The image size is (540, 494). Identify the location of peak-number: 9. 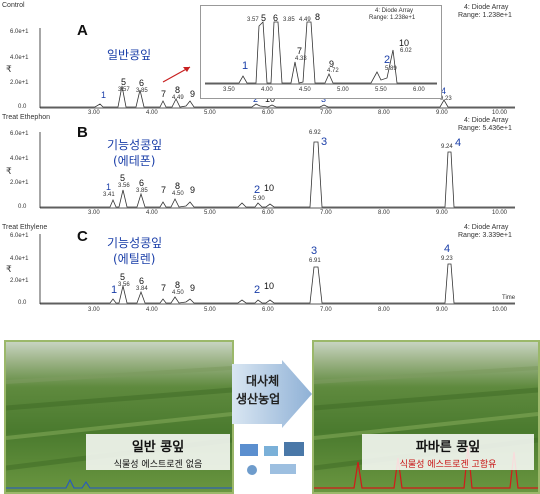
(193, 94).